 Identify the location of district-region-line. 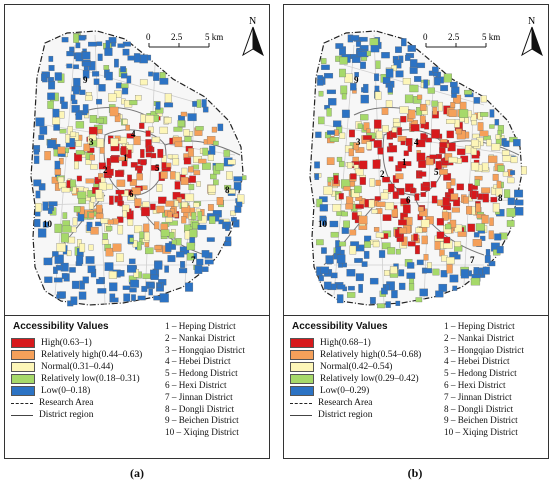
(22, 415).